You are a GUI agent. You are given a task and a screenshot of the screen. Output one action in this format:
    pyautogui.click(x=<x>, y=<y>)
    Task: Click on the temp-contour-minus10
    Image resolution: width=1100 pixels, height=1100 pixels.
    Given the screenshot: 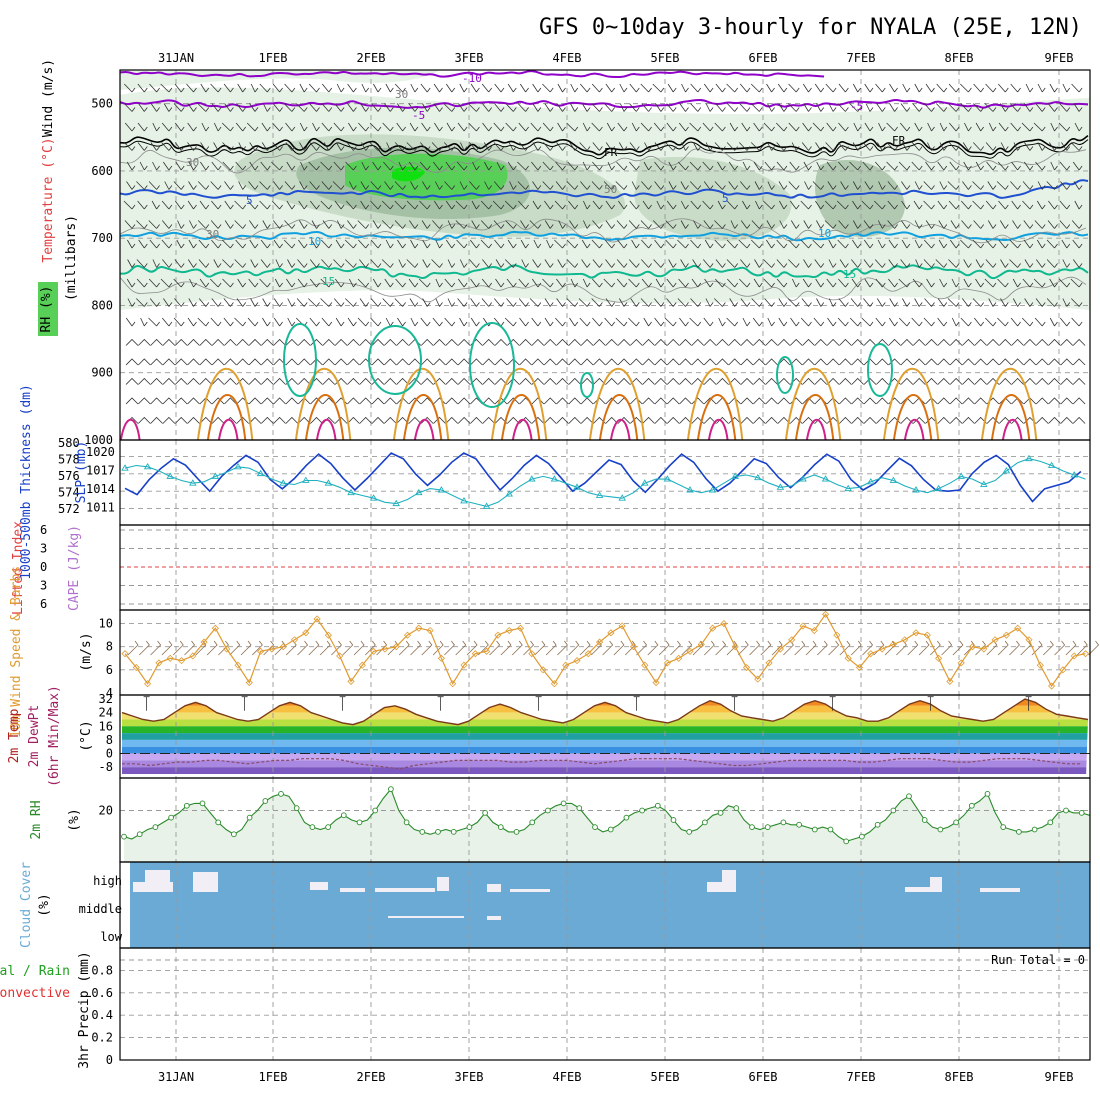 What is the action you would take?
    pyautogui.click(x=472, y=74)
    